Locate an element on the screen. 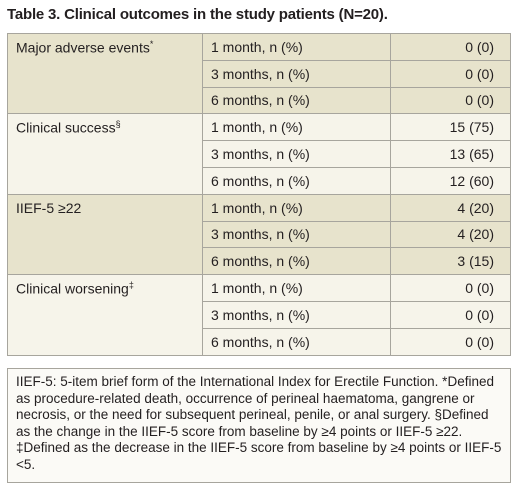 The width and height of the screenshot is (518, 490). table-row: 6 months, n (%) 12 (60) is located at coordinates (259, 180).